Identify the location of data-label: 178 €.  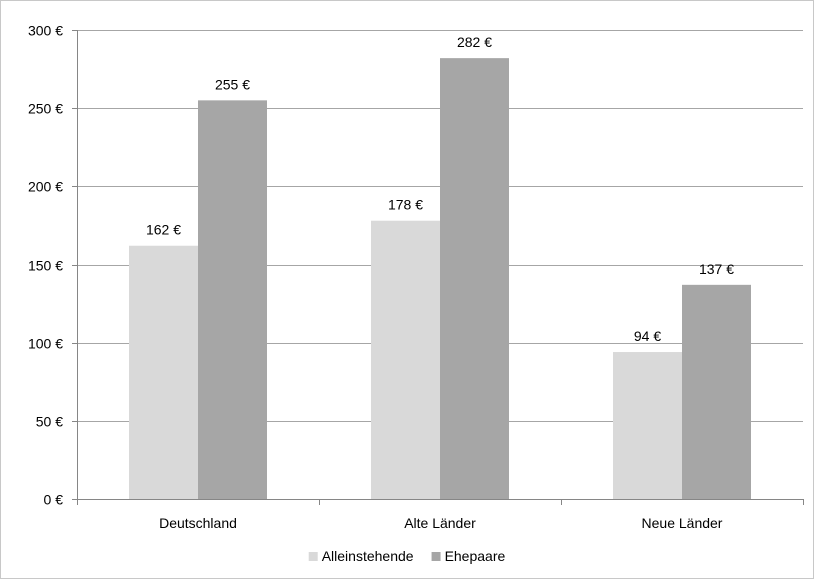
(405, 205).